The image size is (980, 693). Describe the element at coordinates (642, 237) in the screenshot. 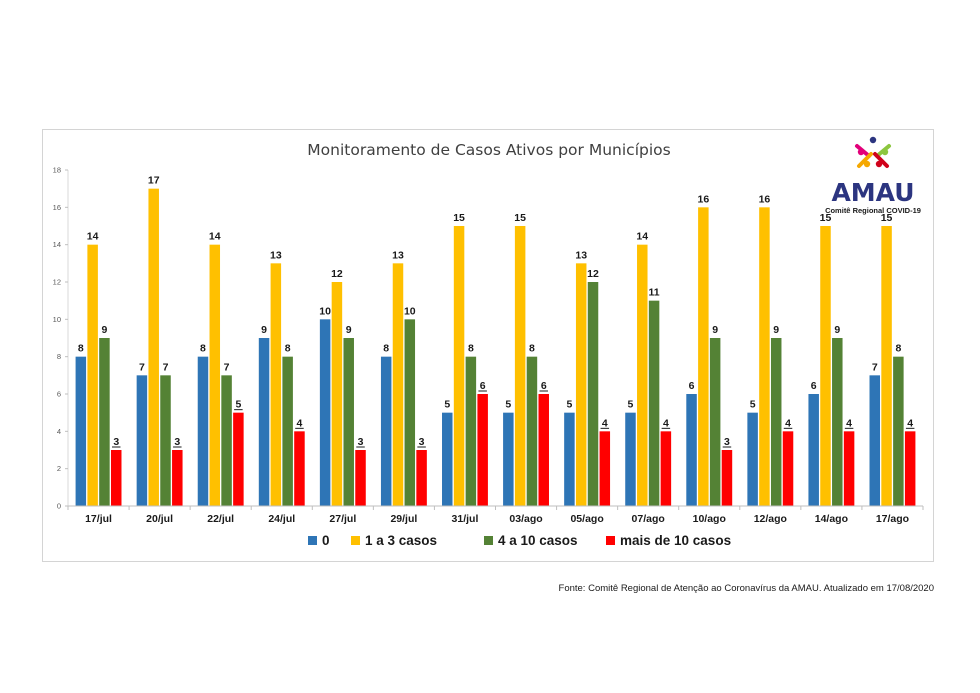

I see `data-label: 14` at that location.